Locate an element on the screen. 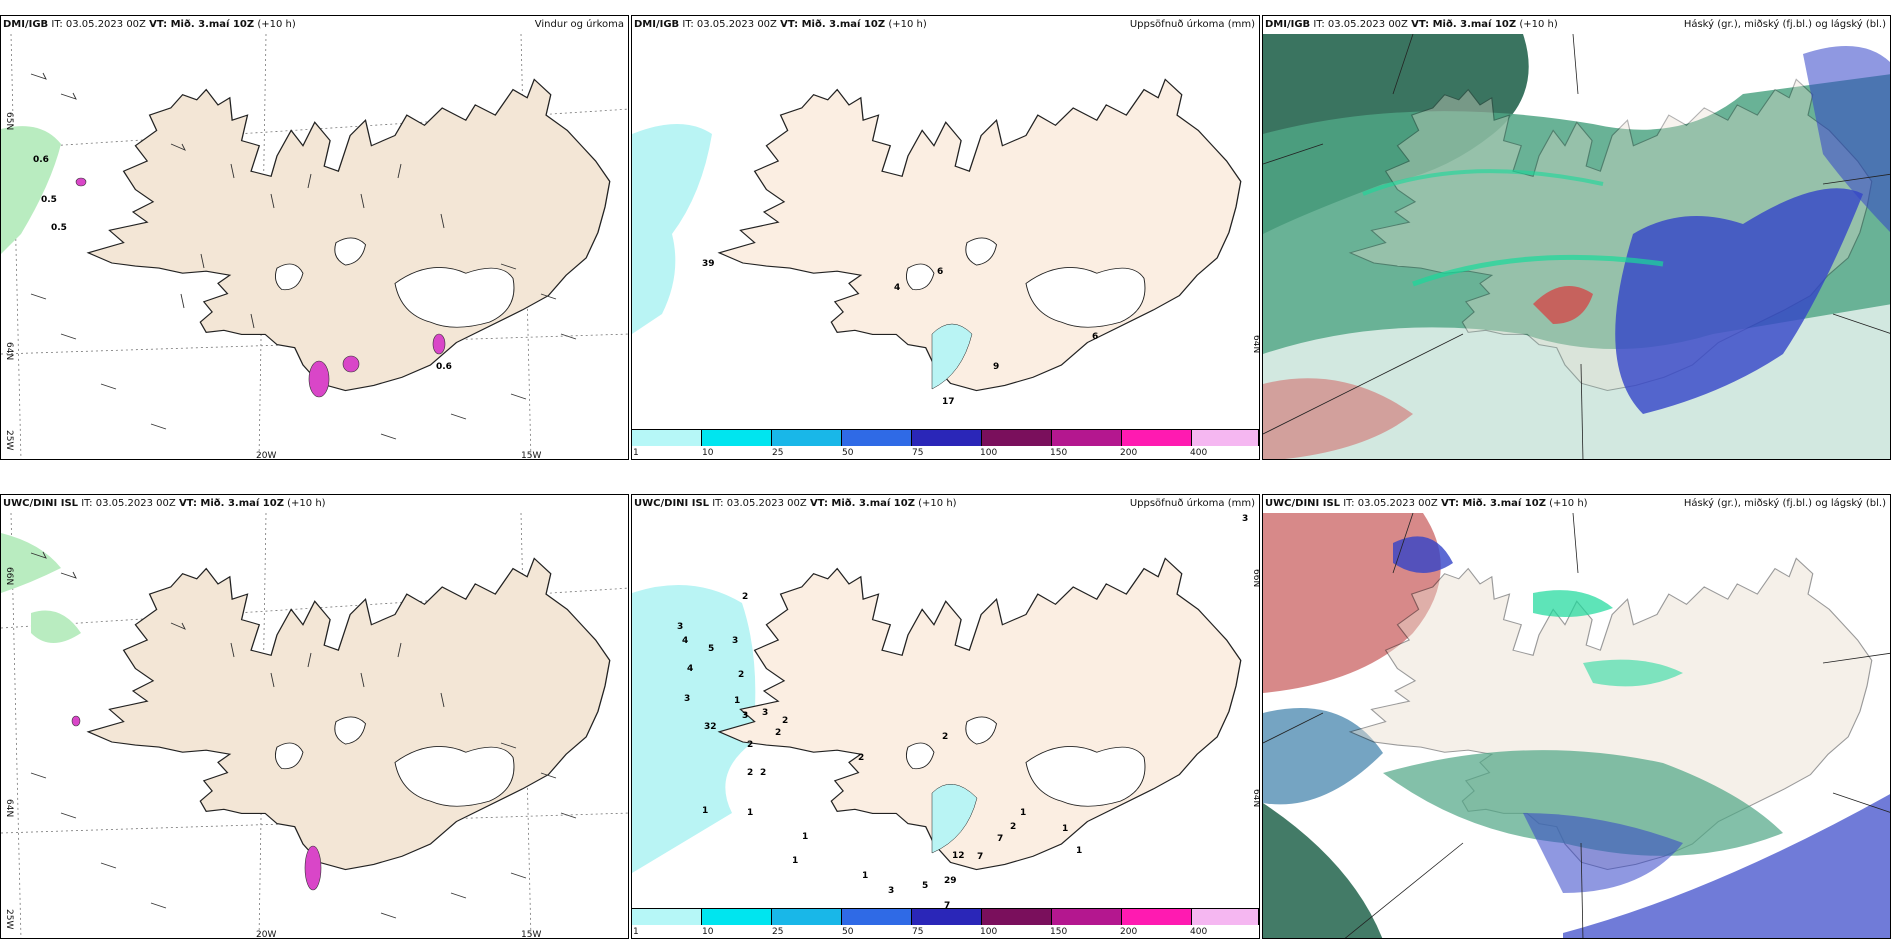 This screenshot has width=1900, height=950. colorbar: 1 10 25 50 75 100 150 200 400 is located at coordinates (945, 444).